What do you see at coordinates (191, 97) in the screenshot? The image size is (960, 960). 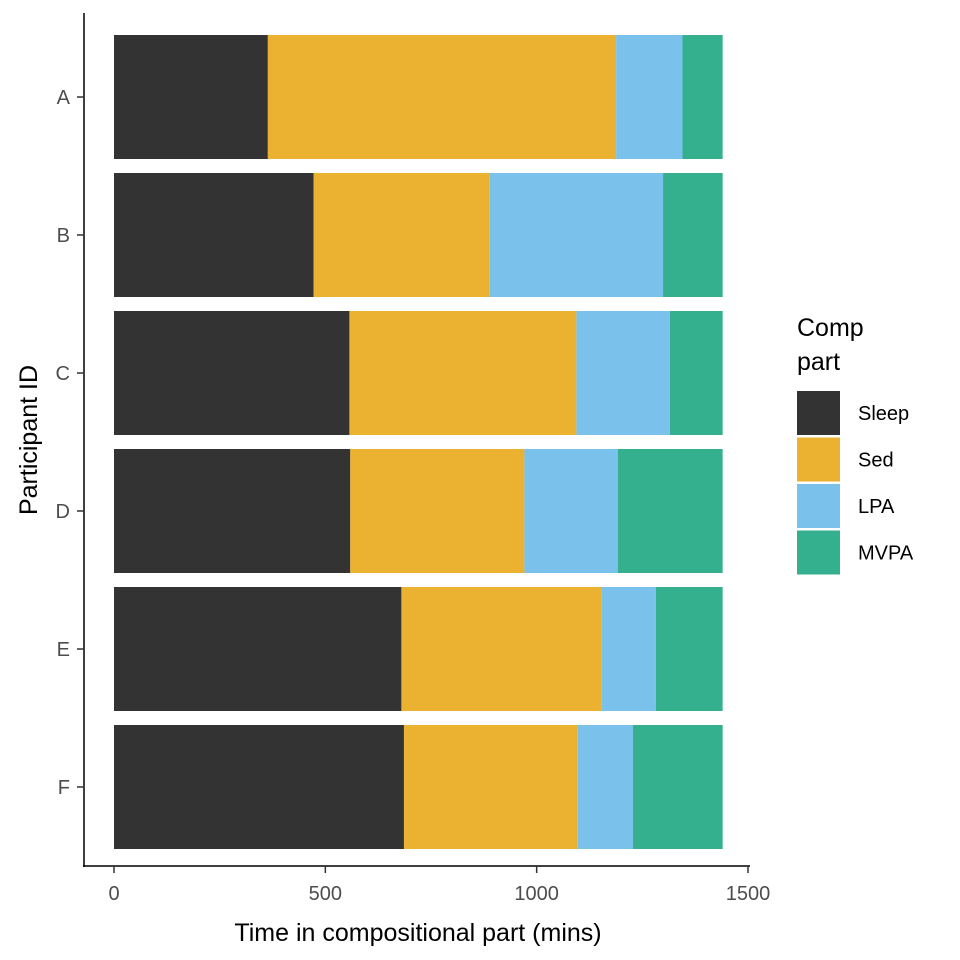 I see `bar-a-sleep` at bounding box center [191, 97].